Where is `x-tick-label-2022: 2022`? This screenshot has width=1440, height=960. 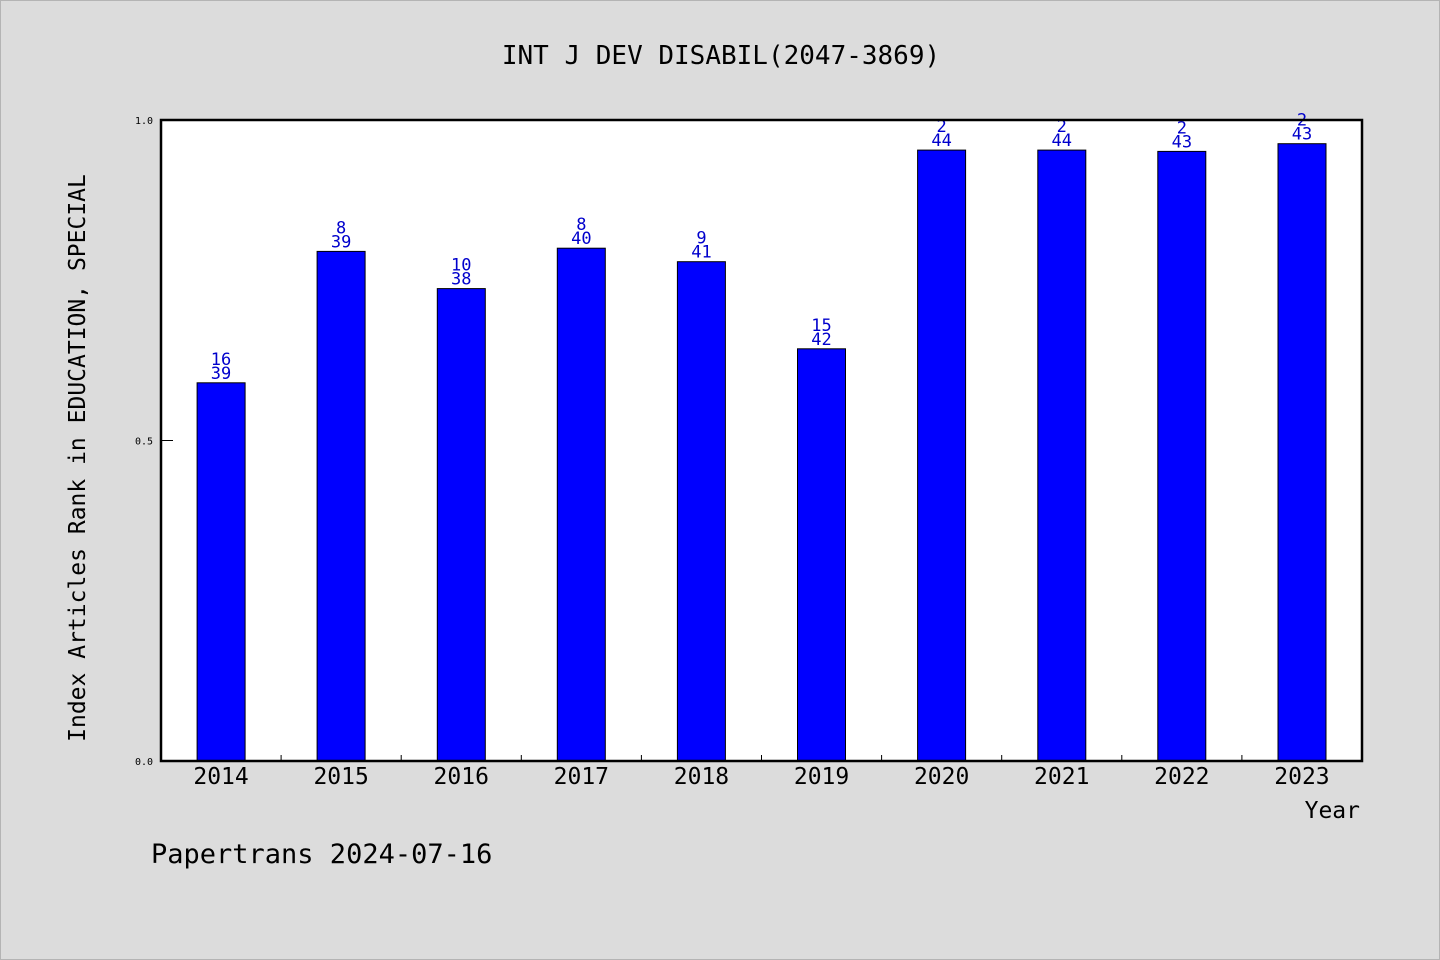
x-tick-label-2022: 2022 is located at coordinates (1181, 777).